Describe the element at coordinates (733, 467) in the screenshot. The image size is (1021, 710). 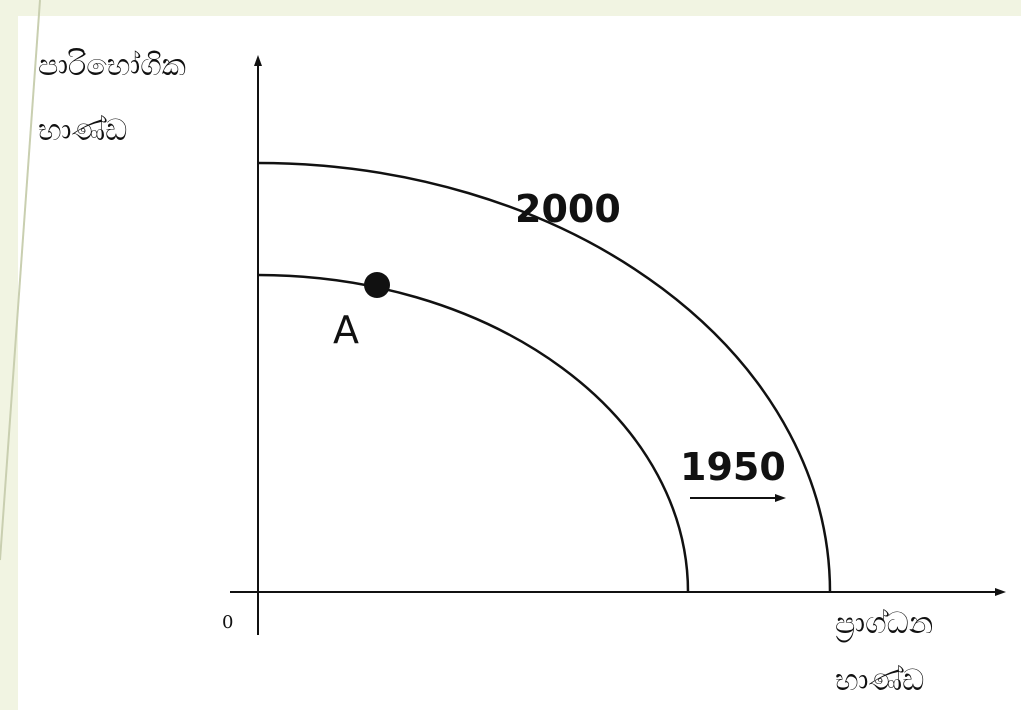
I see `curve-label: 1950` at that location.